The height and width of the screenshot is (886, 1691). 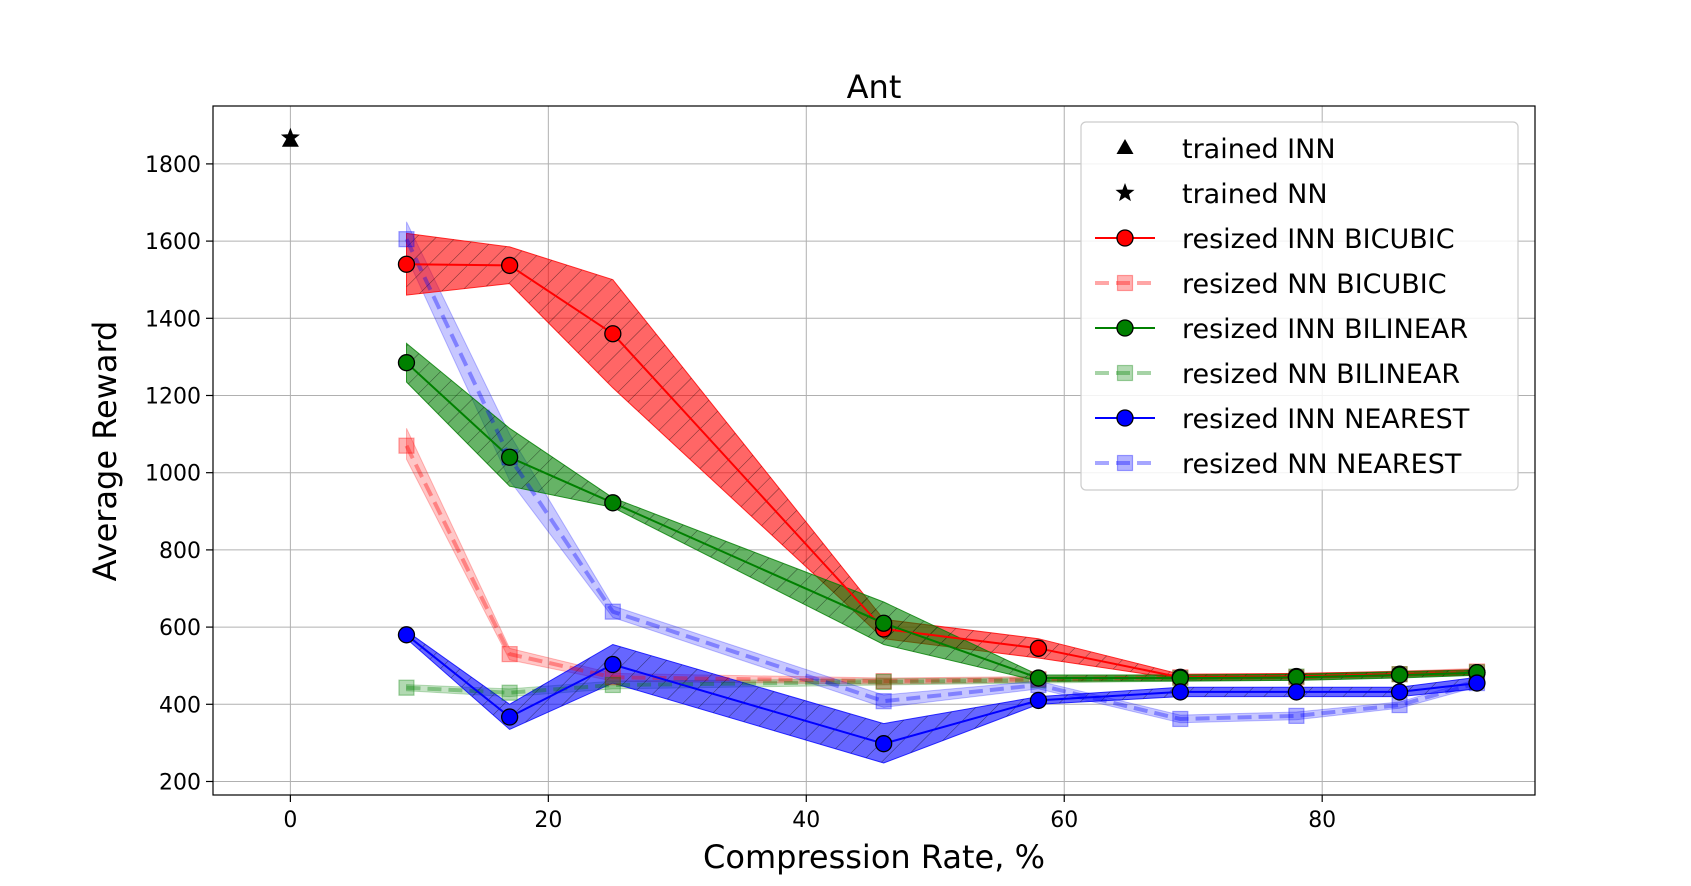 What do you see at coordinates (1321, 374) in the screenshot?
I see `legend-label-resized-nn-bilinear: resized NN BILINEAR` at bounding box center [1321, 374].